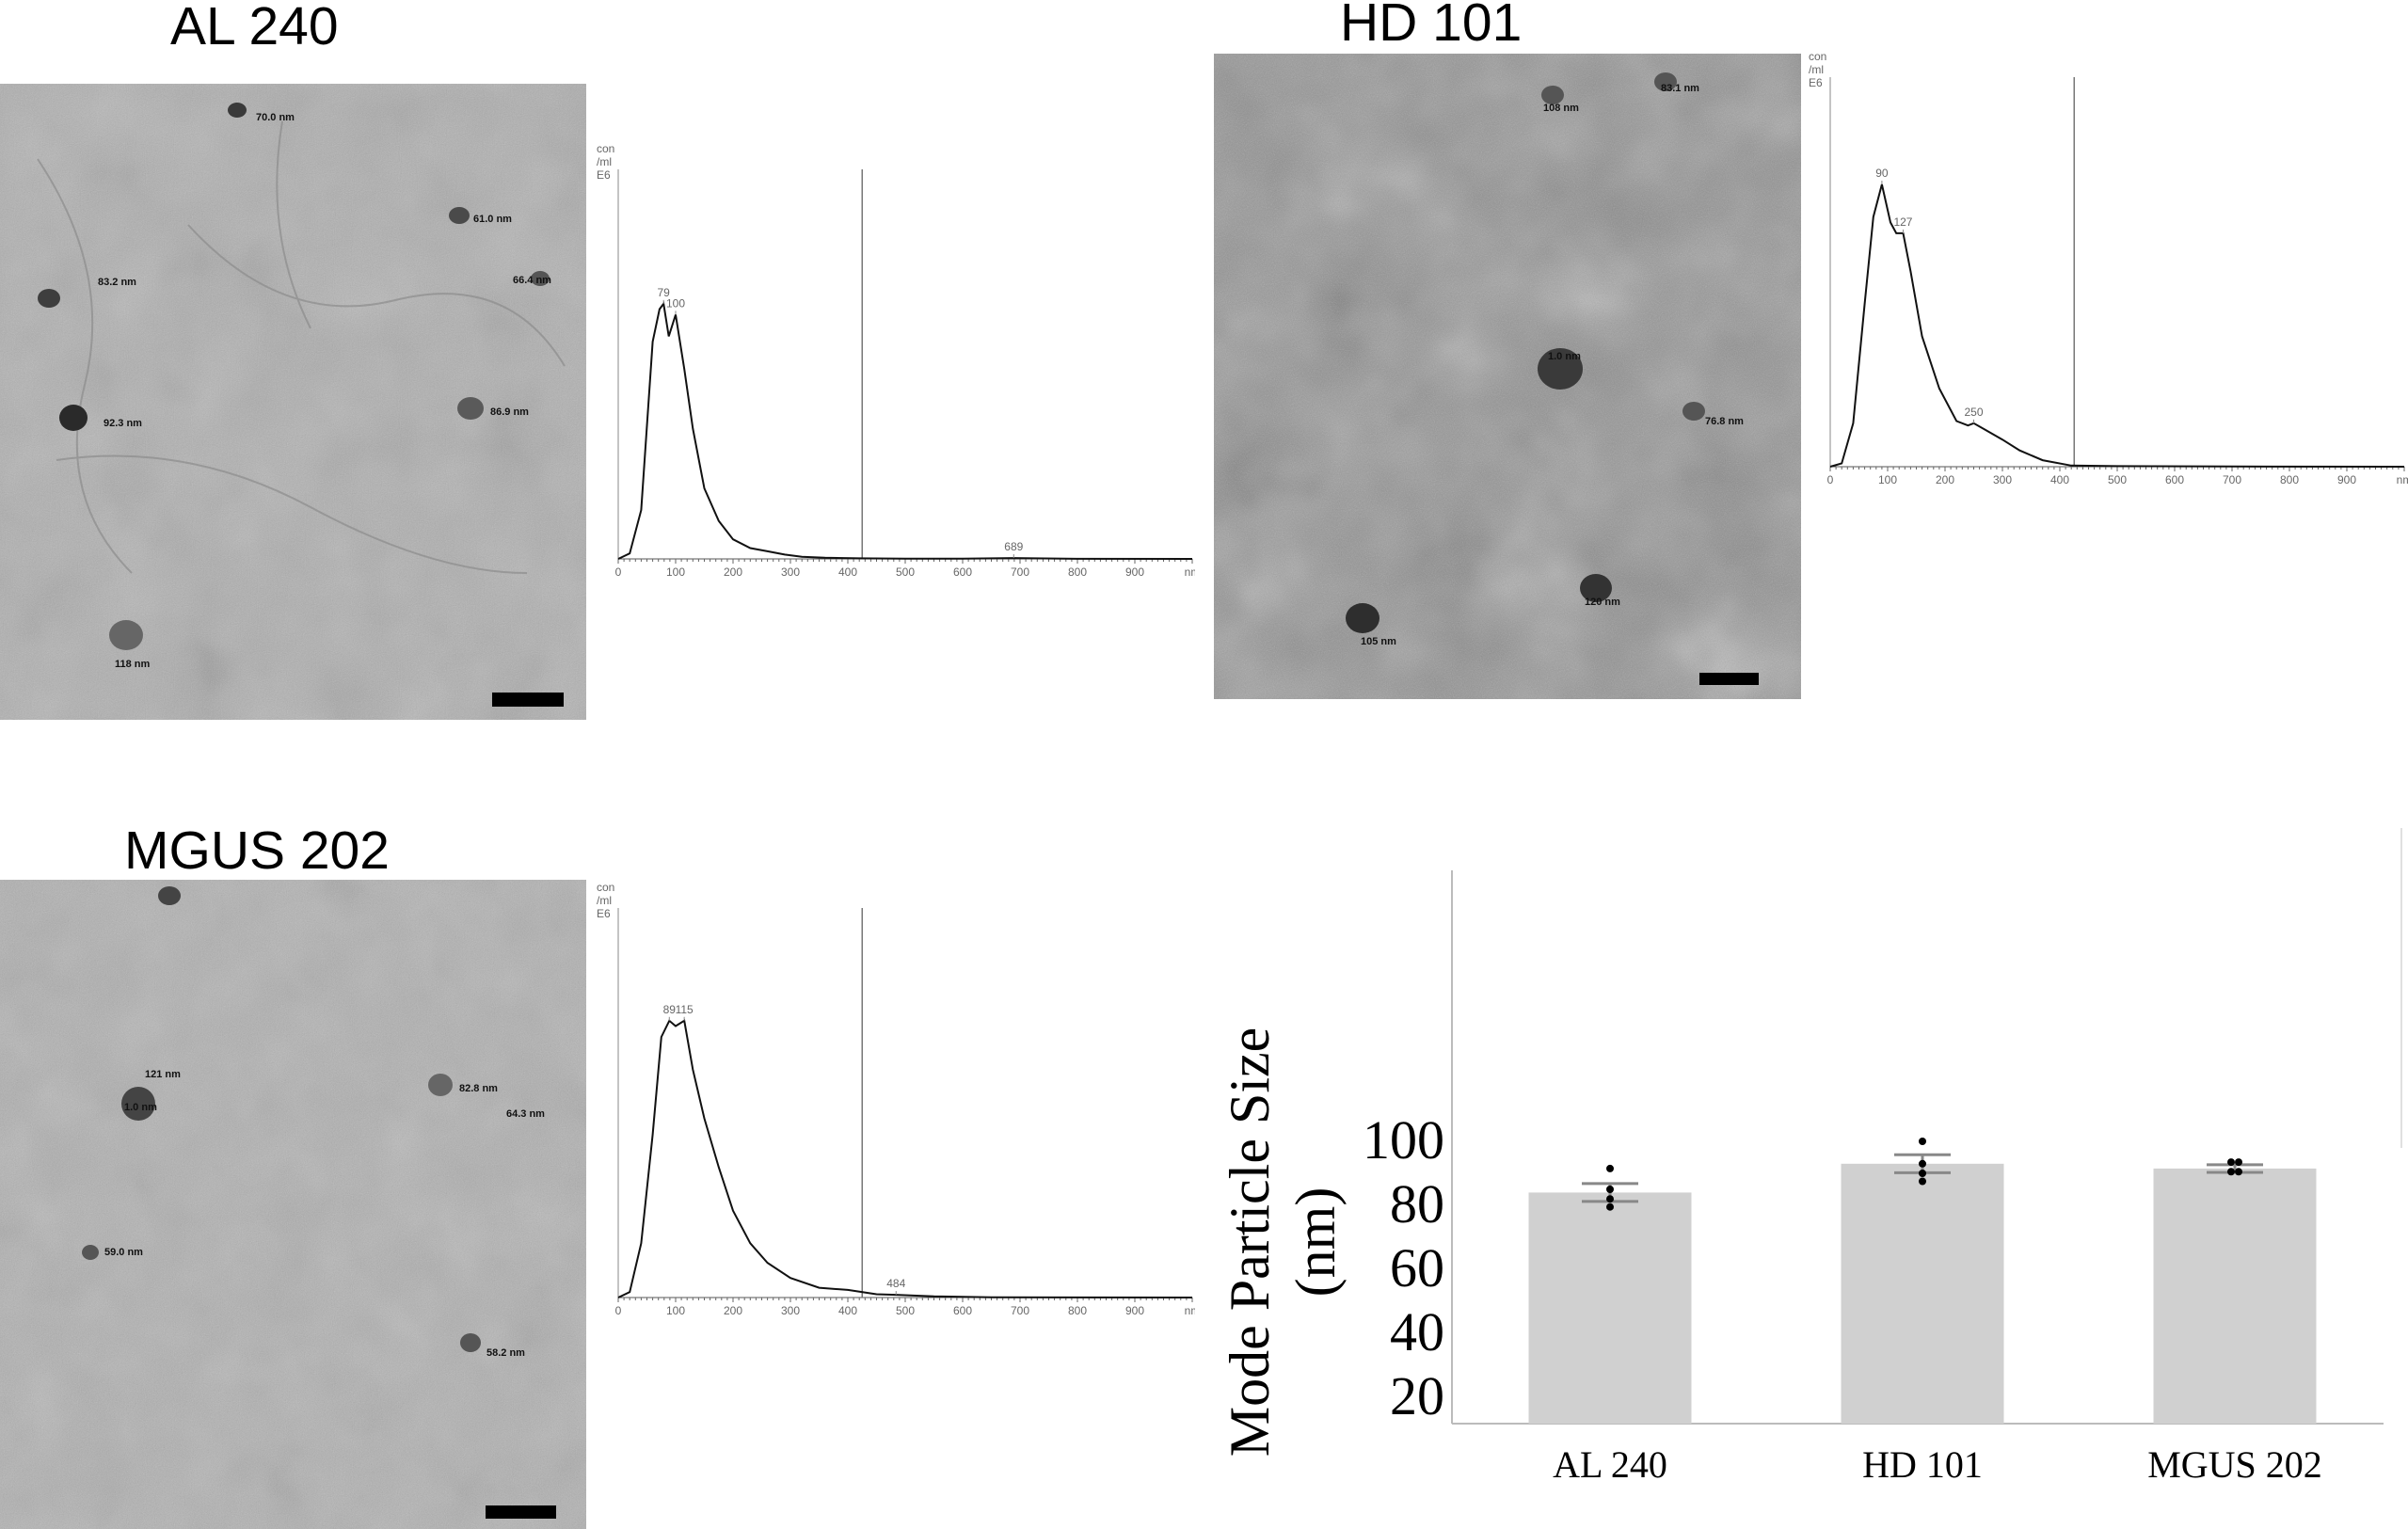 The width and height of the screenshot is (2408, 1529). What do you see at coordinates (509, 412) in the screenshot?
I see `svg-text: 86.9 nm` at bounding box center [509, 412].